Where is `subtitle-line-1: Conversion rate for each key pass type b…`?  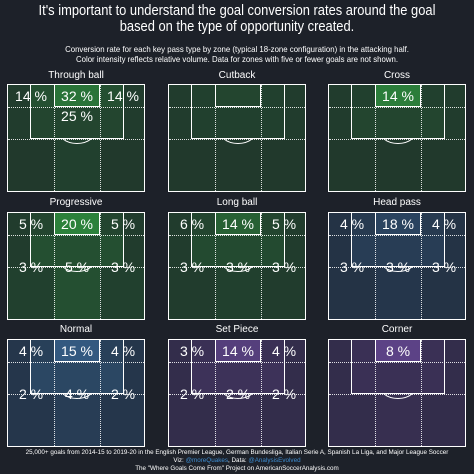
subtitle-line-1: Conversion rate for each key pass type b… is located at coordinates (237, 49).